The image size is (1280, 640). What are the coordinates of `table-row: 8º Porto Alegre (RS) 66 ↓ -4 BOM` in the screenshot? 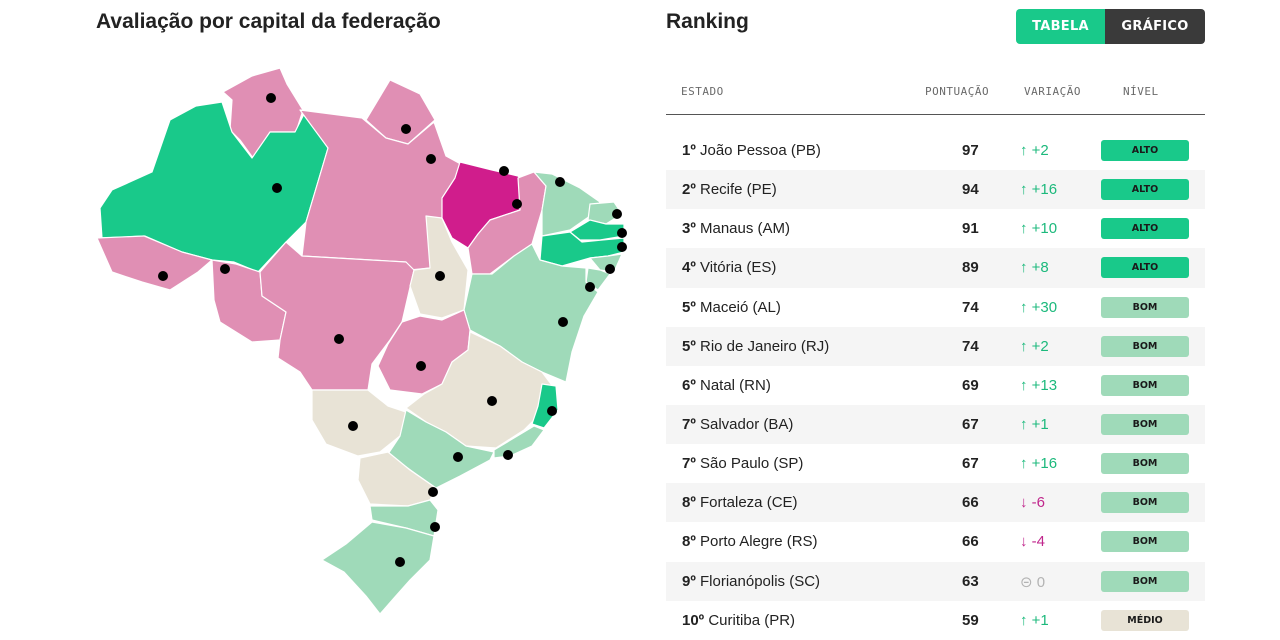 It's located at (935, 541).